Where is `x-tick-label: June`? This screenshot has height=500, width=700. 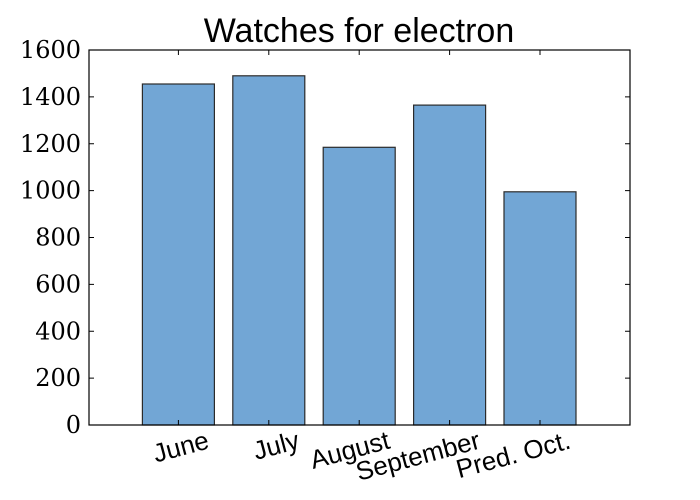 x-tick-label: June is located at coordinates (181, 447).